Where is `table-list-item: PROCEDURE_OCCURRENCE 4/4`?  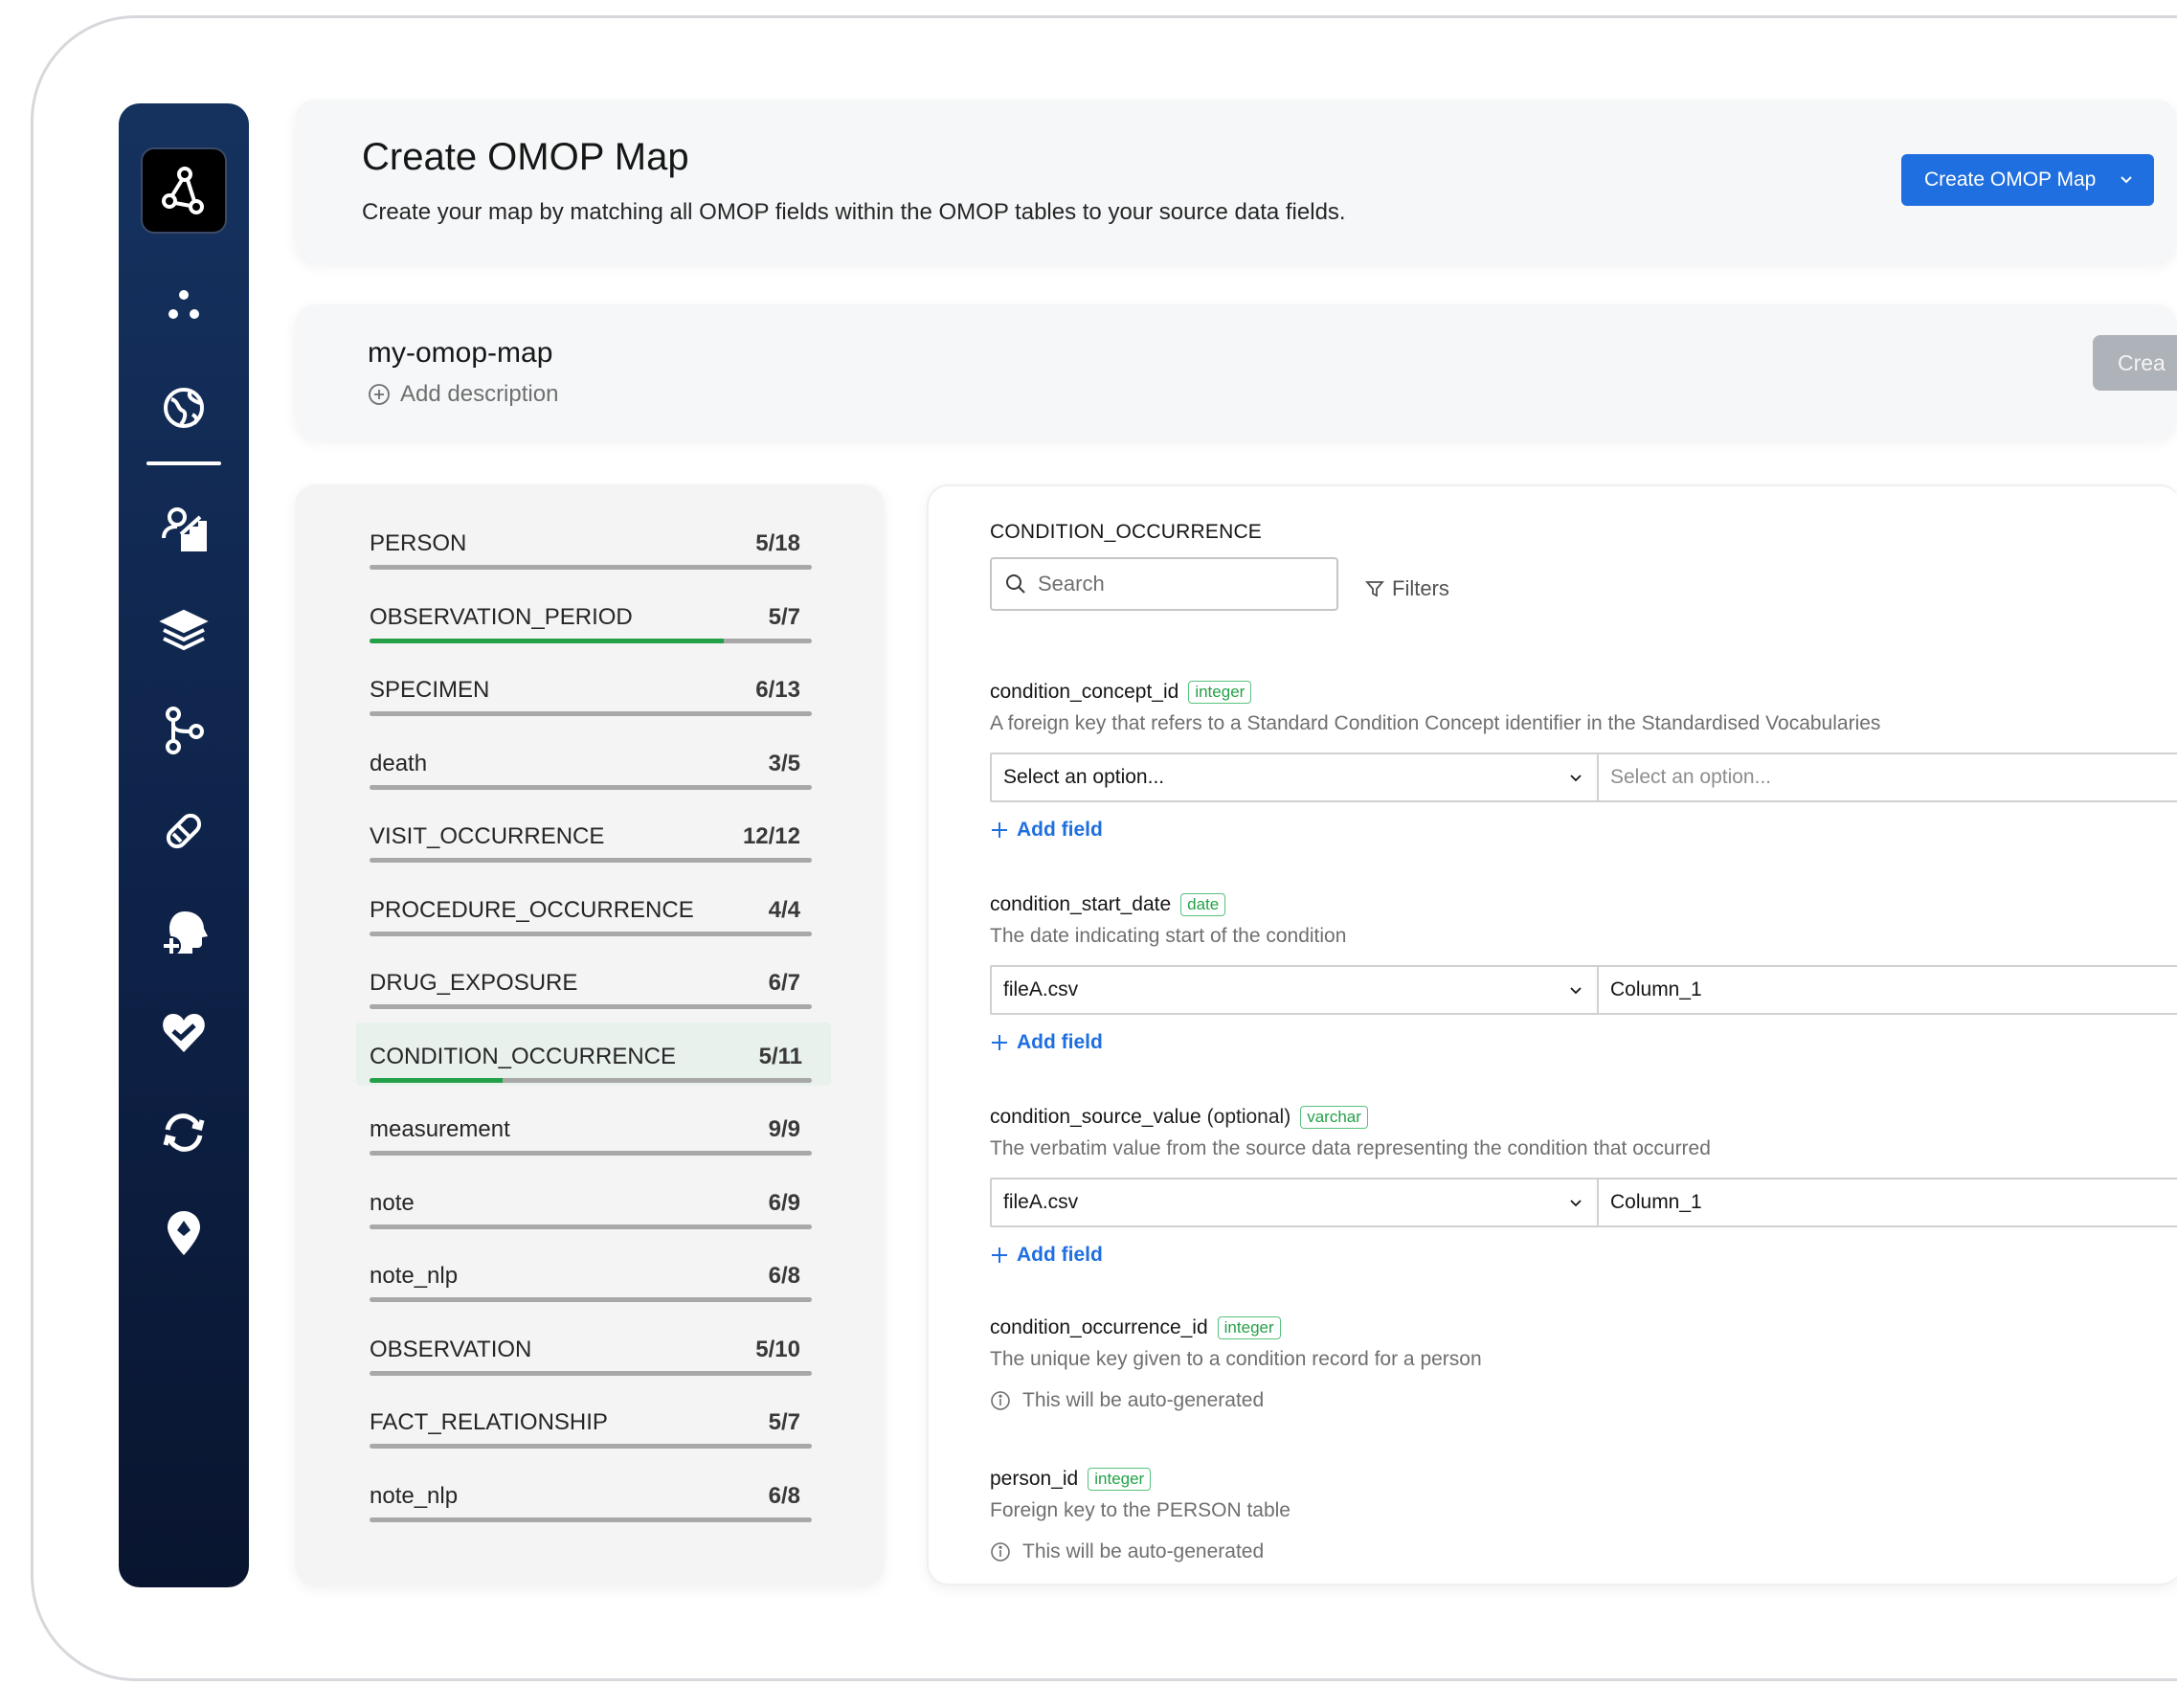 table-list-item: PROCEDURE_OCCURRENCE 4/4 is located at coordinates (585, 907).